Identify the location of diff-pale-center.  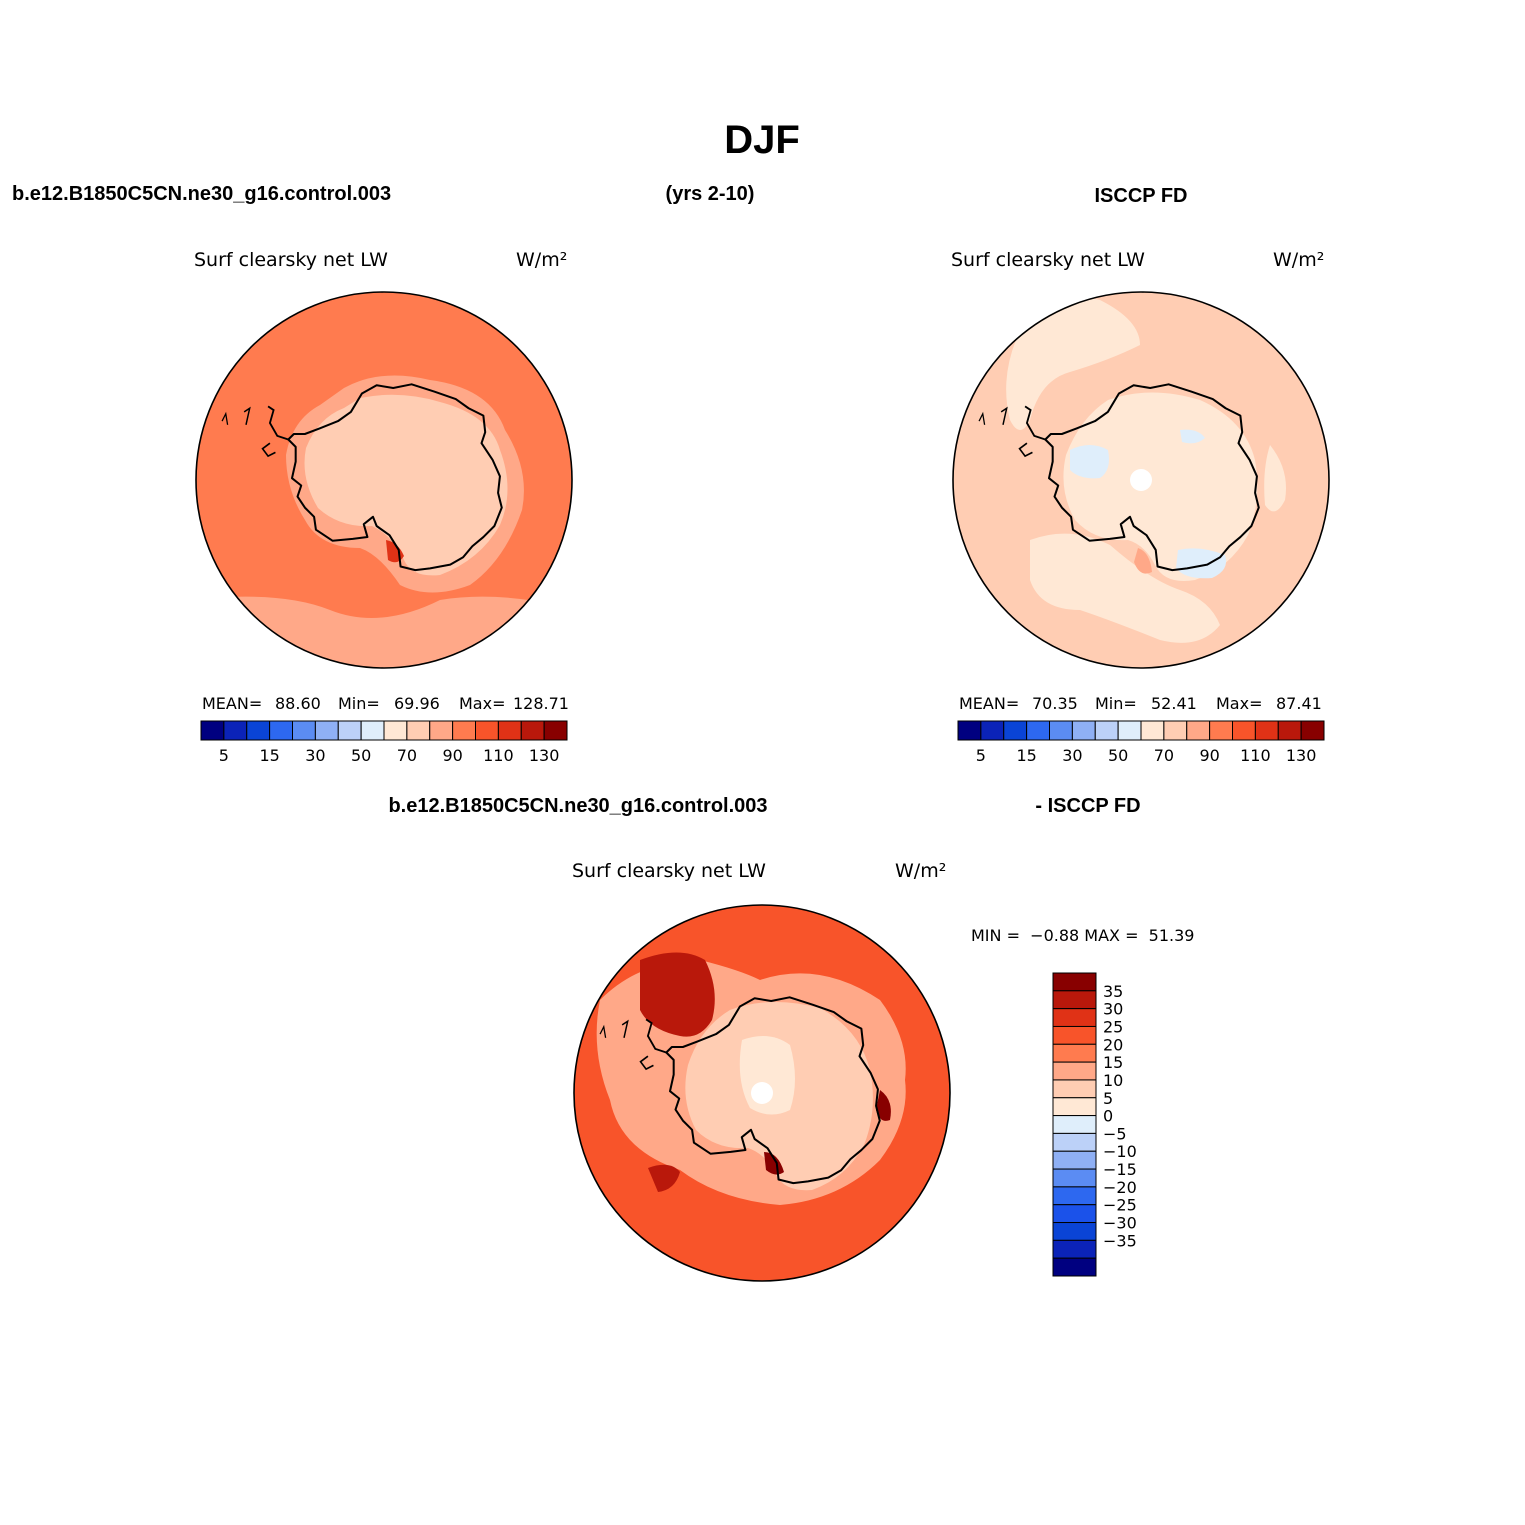
(767, 1075).